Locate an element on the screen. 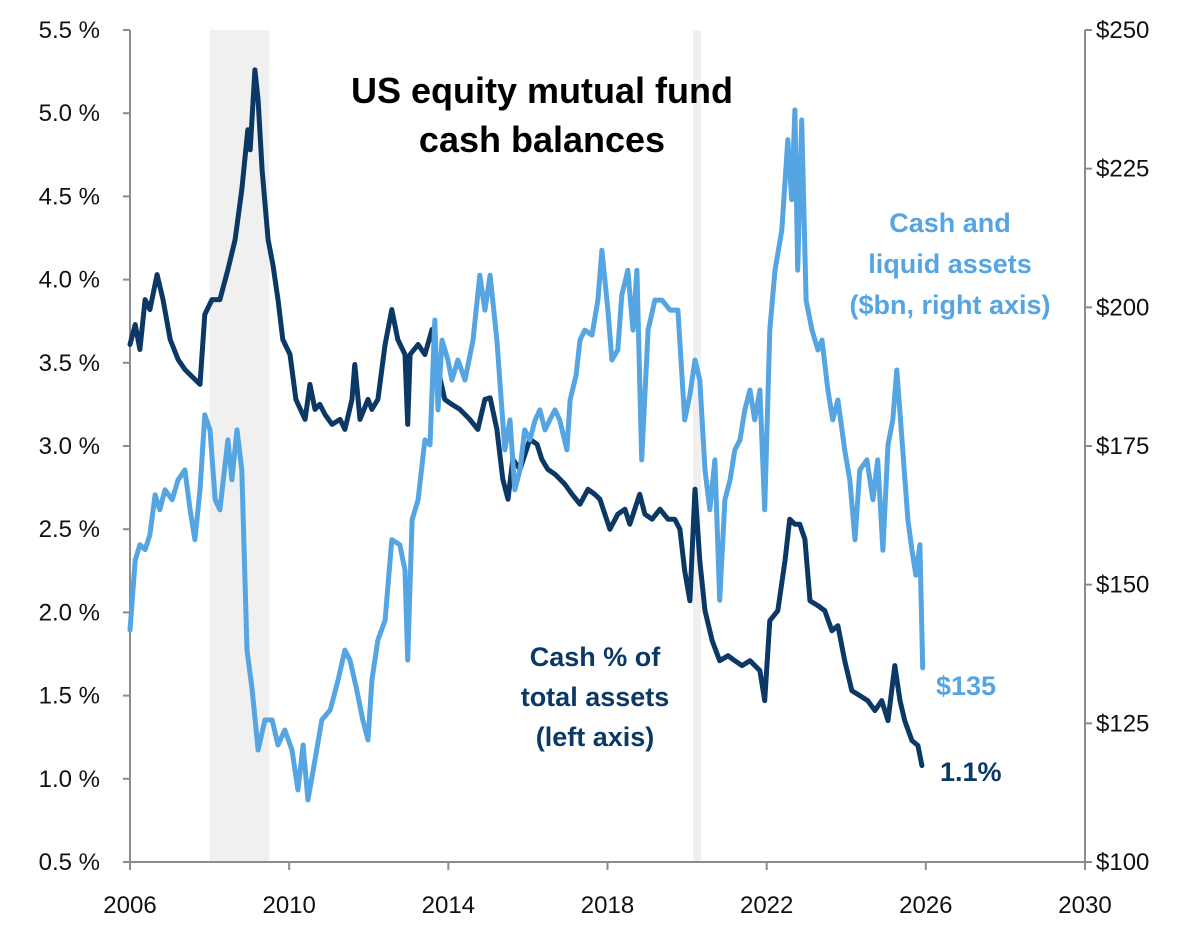  x-tick-label: 2014 is located at coordinates (448, 905).